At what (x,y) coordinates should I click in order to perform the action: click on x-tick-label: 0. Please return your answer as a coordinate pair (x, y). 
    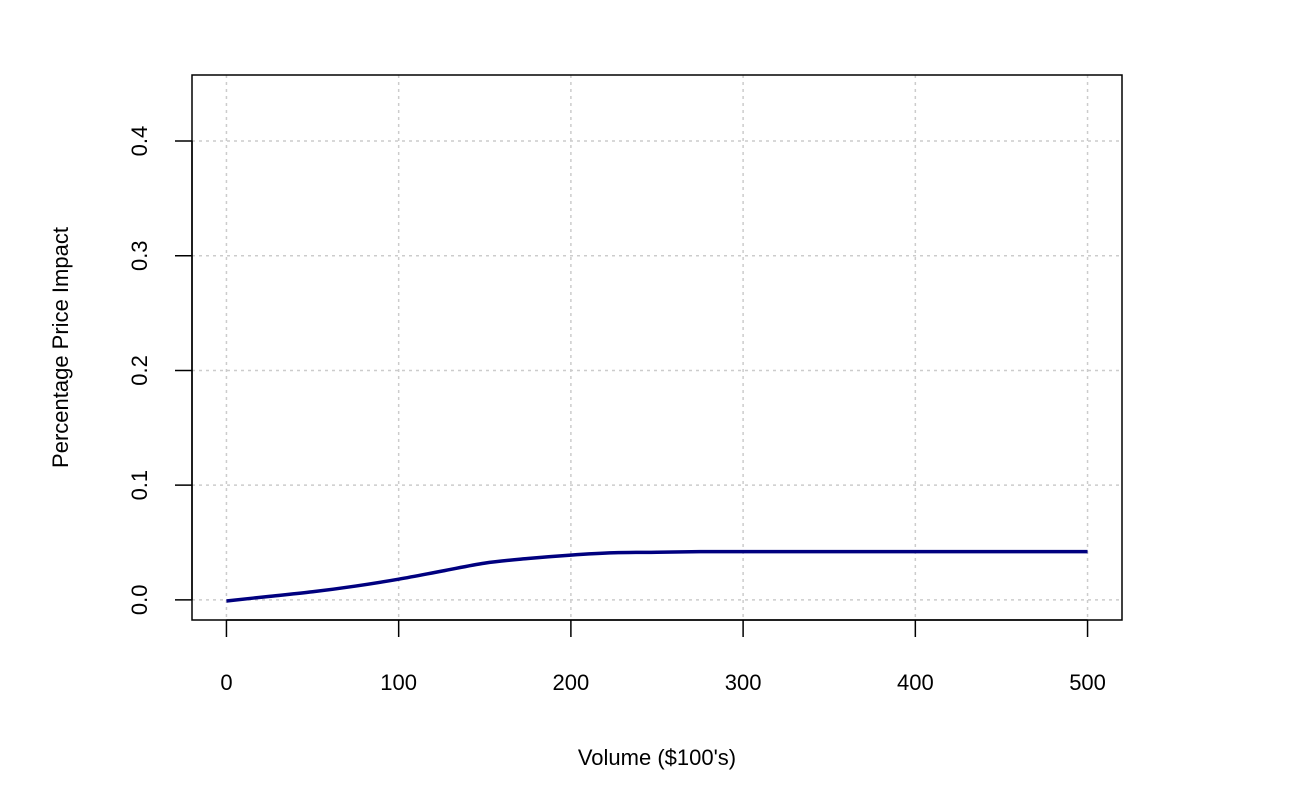
    Looking at the image, I should click on (226, 682).